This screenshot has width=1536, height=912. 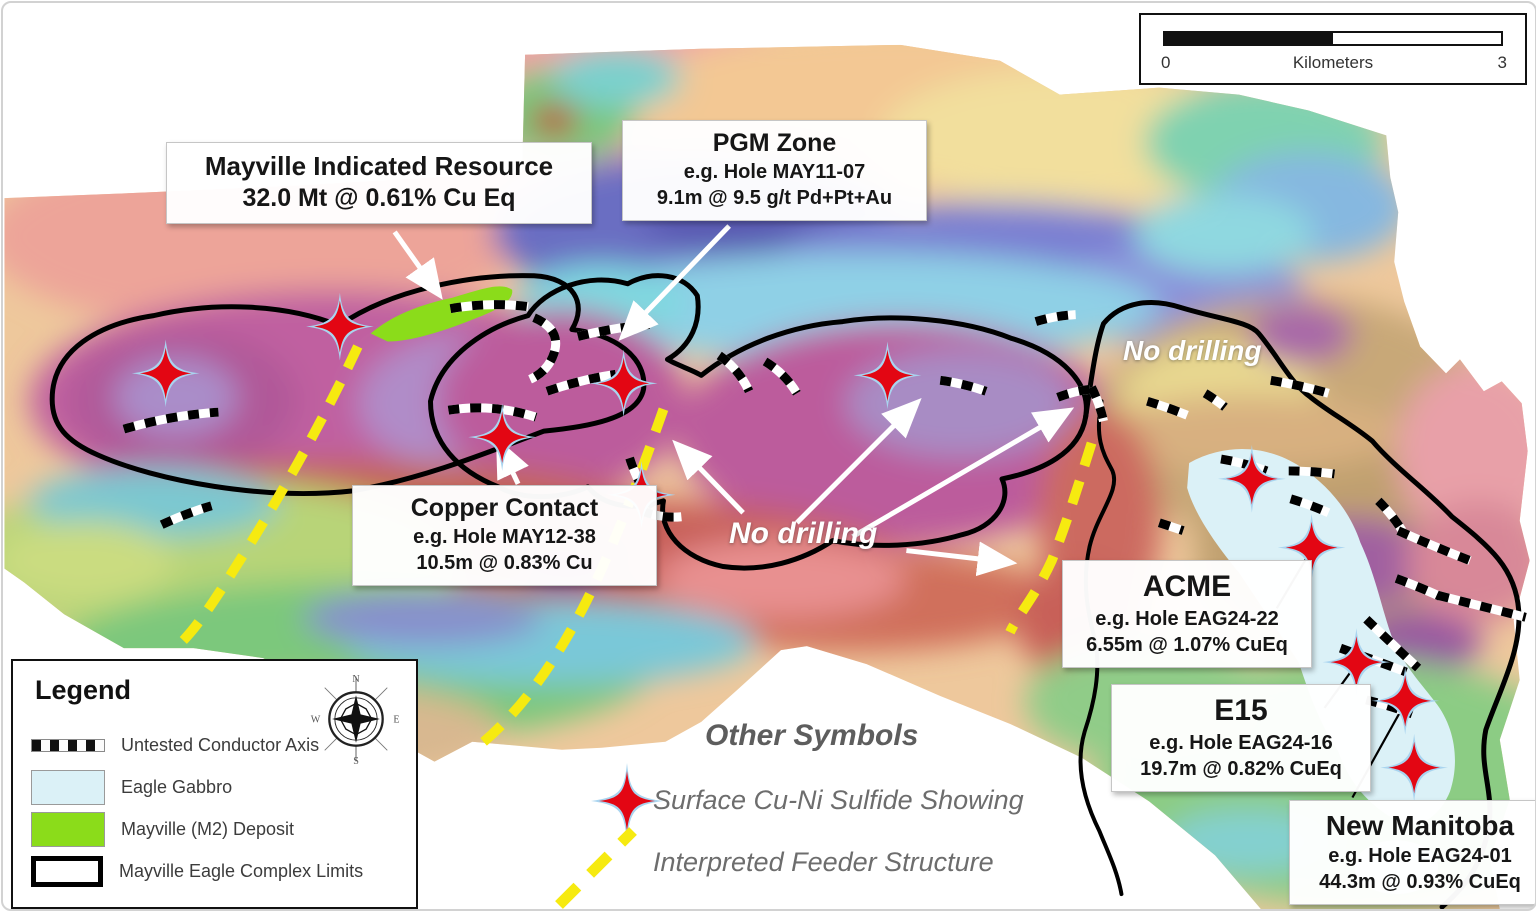 What do you see at coordinates (504, 563) in the screenshot?
I see `callout-value: 10.5m @ 0.83% Cu` at bounding box center [504, 563].